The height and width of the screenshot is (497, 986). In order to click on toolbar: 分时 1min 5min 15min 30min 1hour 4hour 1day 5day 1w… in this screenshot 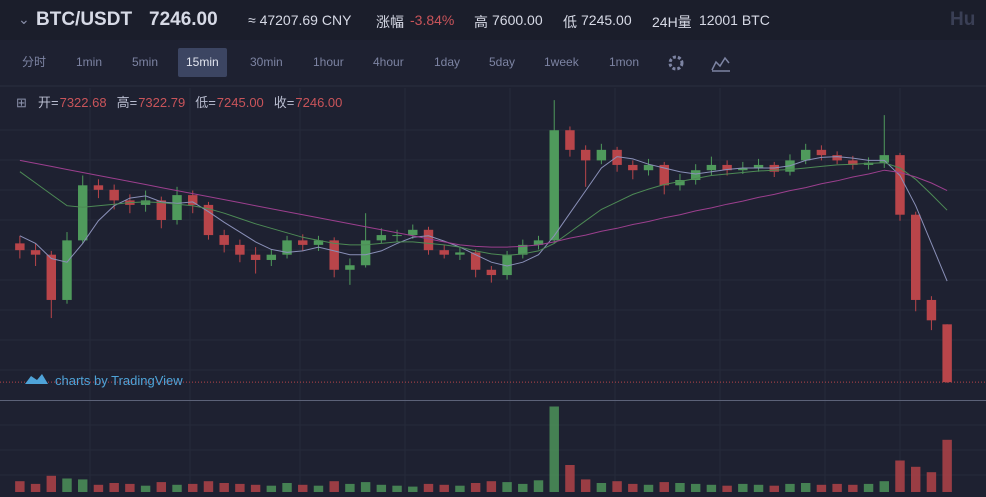, I will do `click(493, 63)`.